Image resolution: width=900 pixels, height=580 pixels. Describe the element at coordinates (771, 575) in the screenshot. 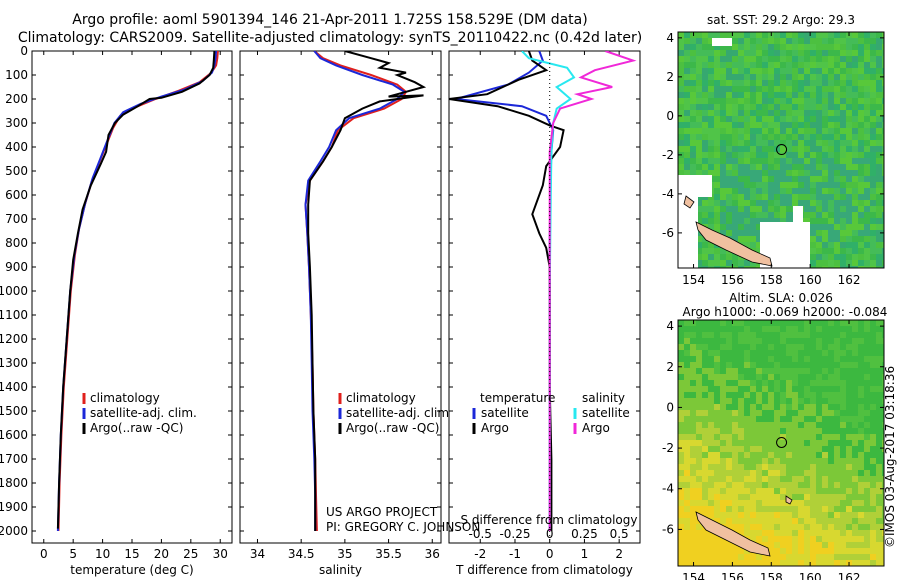

I see `sla-map-xtick-label: 158` at that location.